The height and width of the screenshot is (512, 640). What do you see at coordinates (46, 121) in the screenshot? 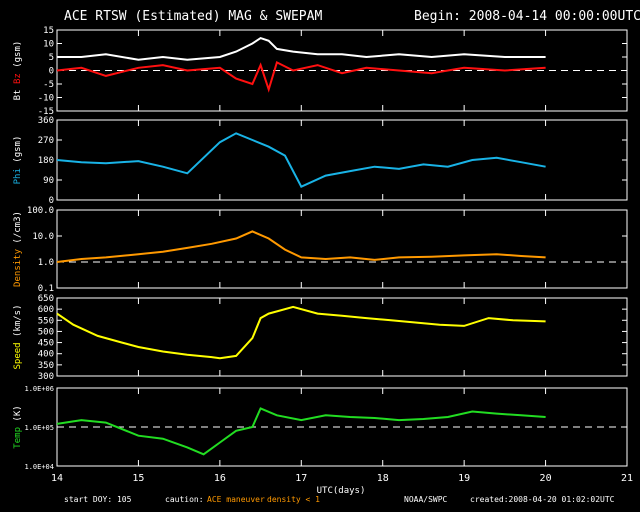
I see `y-tick-label: 360` at bounding box center [46, 121].